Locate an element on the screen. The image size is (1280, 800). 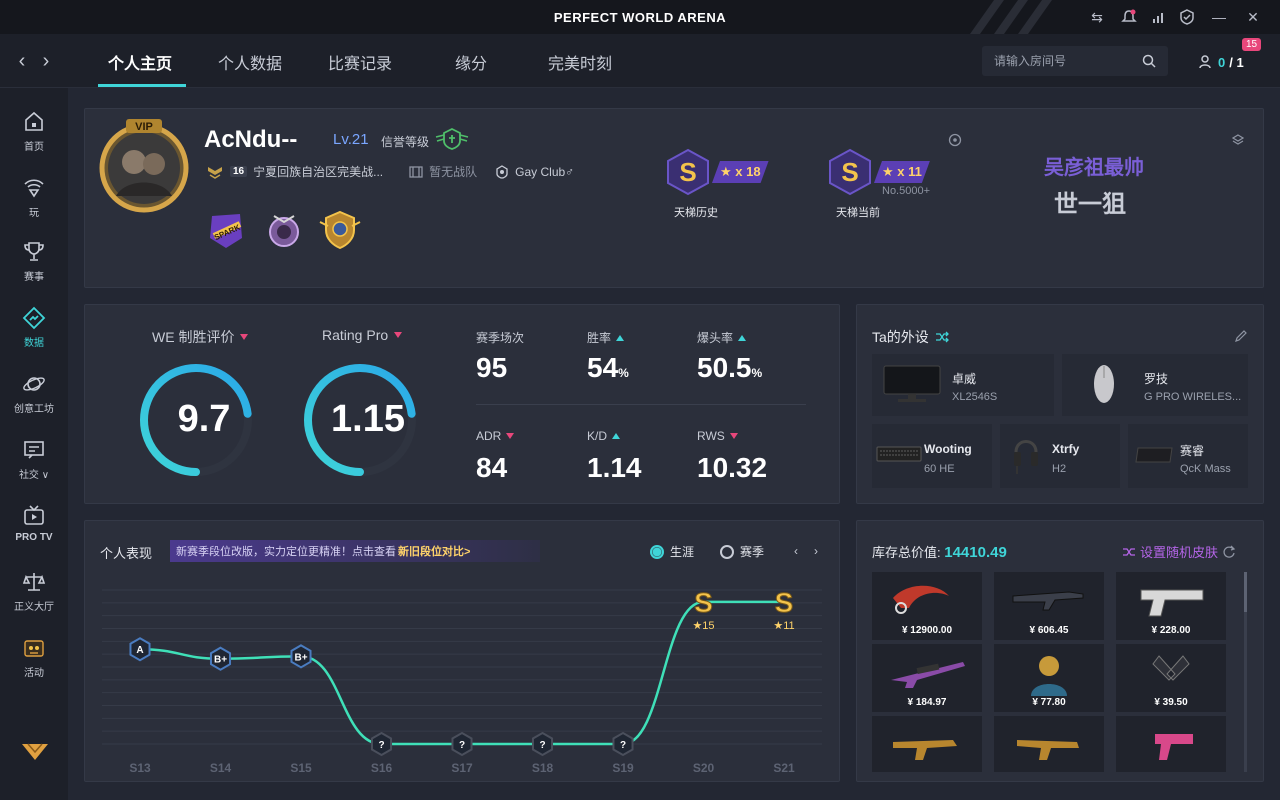
medal-orb-icon is located at coordinates (284, 230).